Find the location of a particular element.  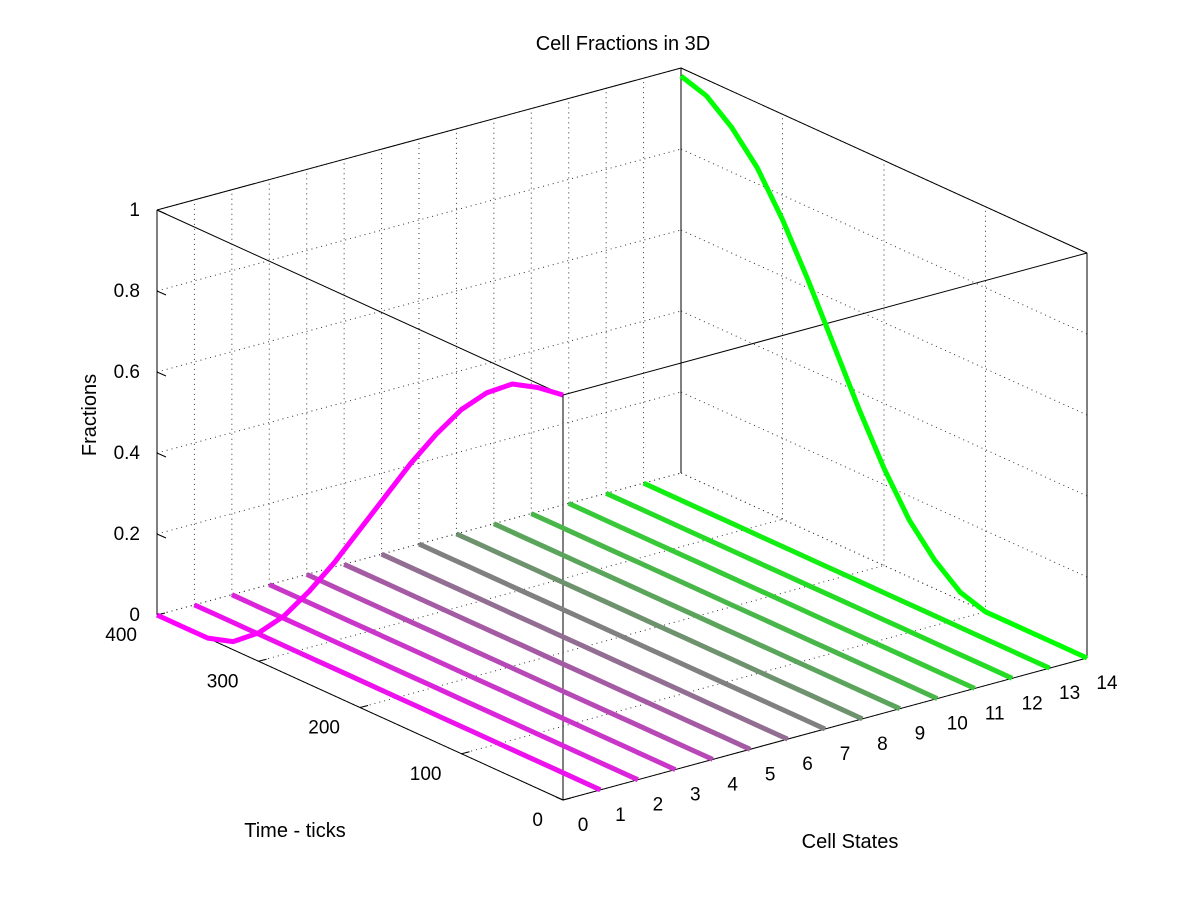

x-tick-label: 6 is located at coordinates (807, 764).